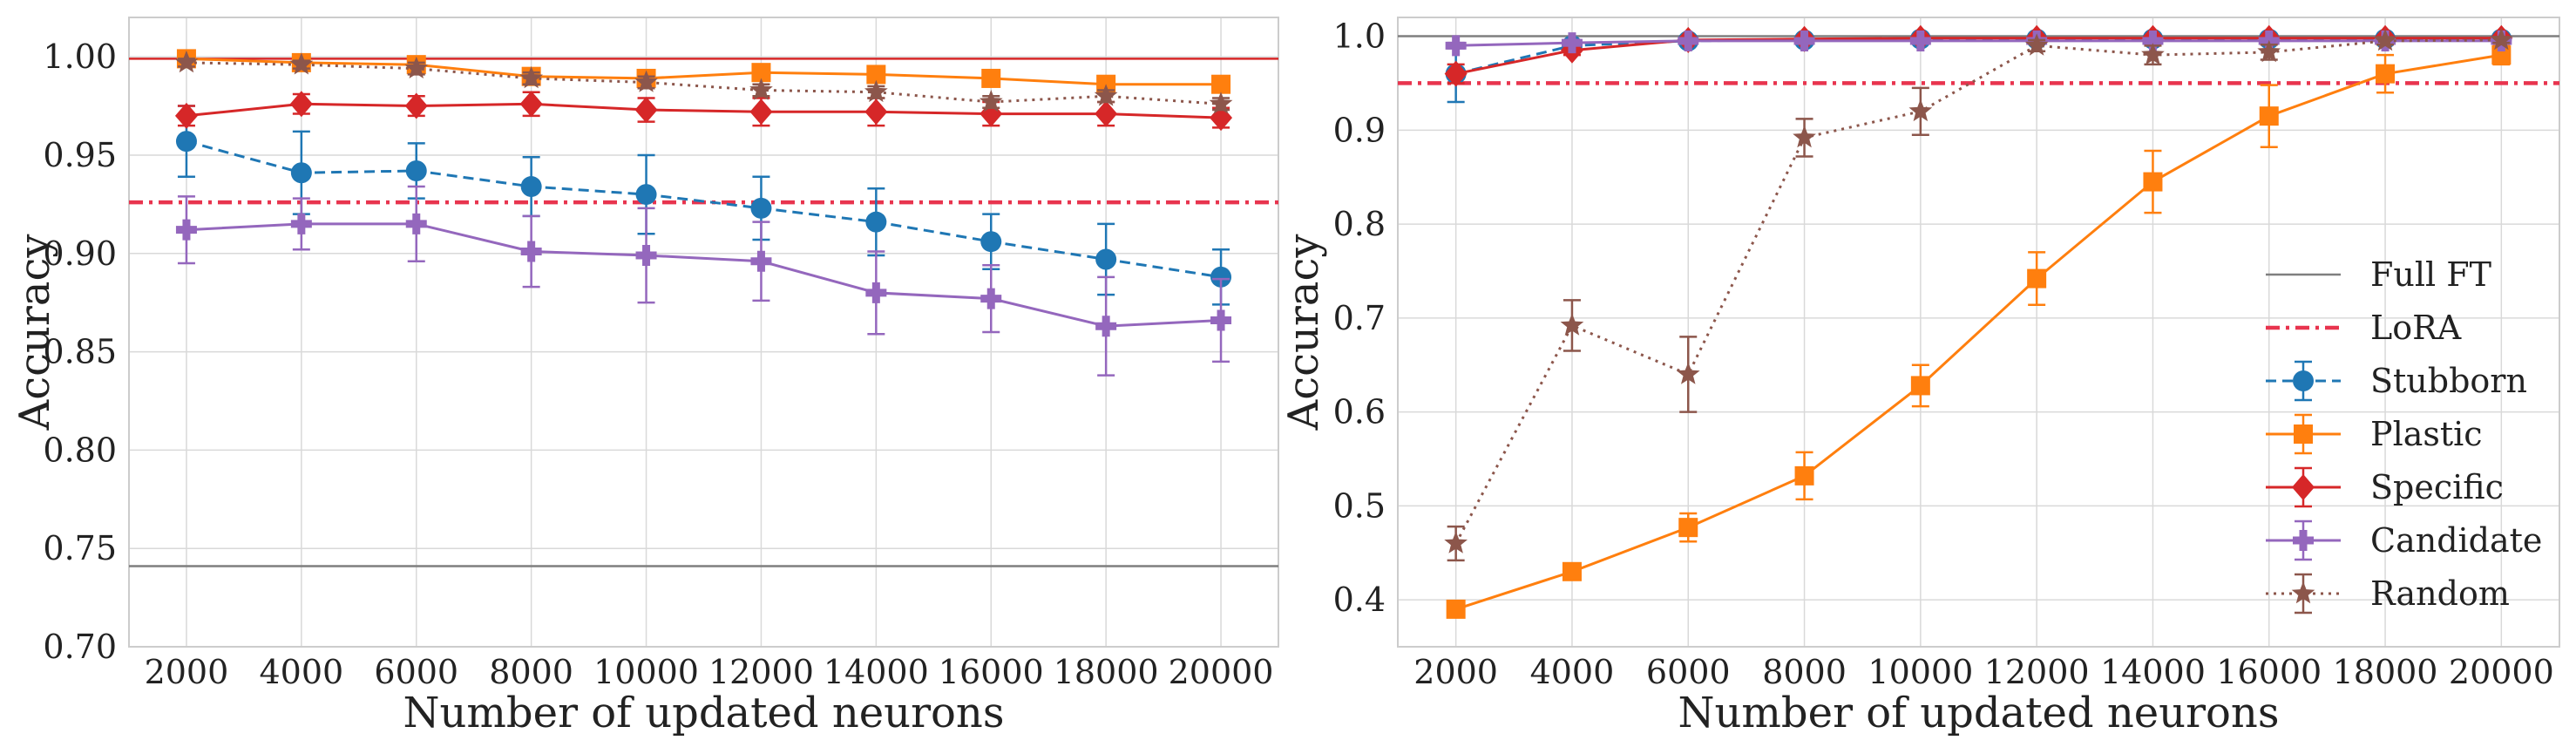 The image size is (2576, 747). I want to click on chart-right-legend-label: Candidate, so click(2456, 540).